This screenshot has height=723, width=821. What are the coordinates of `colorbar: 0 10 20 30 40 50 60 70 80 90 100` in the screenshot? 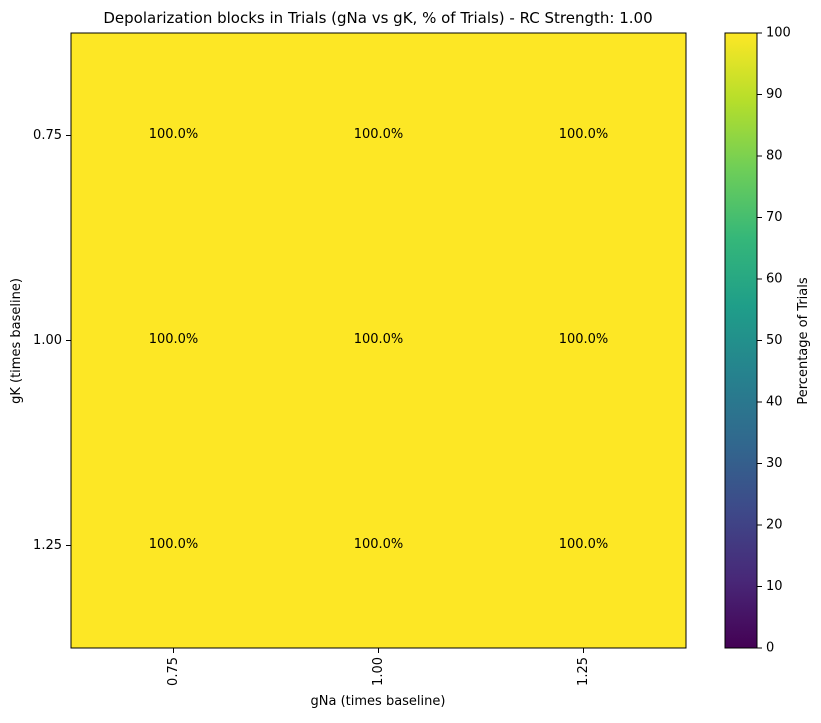 It's located at (757, 341).